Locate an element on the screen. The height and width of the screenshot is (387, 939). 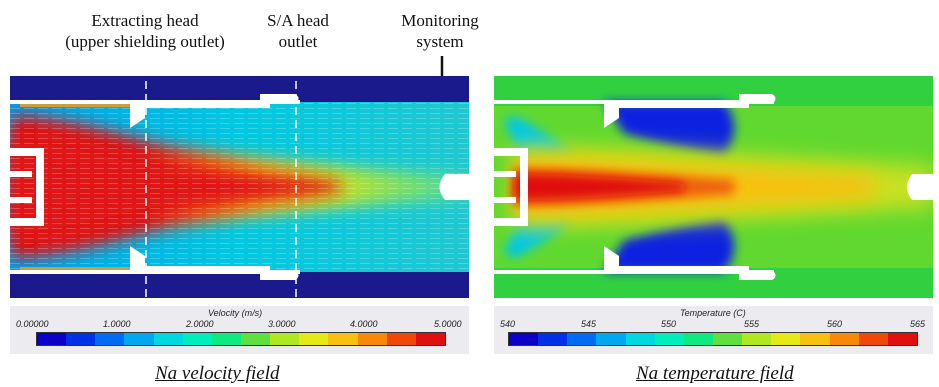
velocity-tick-0: 0.00000 is located at coordinates (32, 324).